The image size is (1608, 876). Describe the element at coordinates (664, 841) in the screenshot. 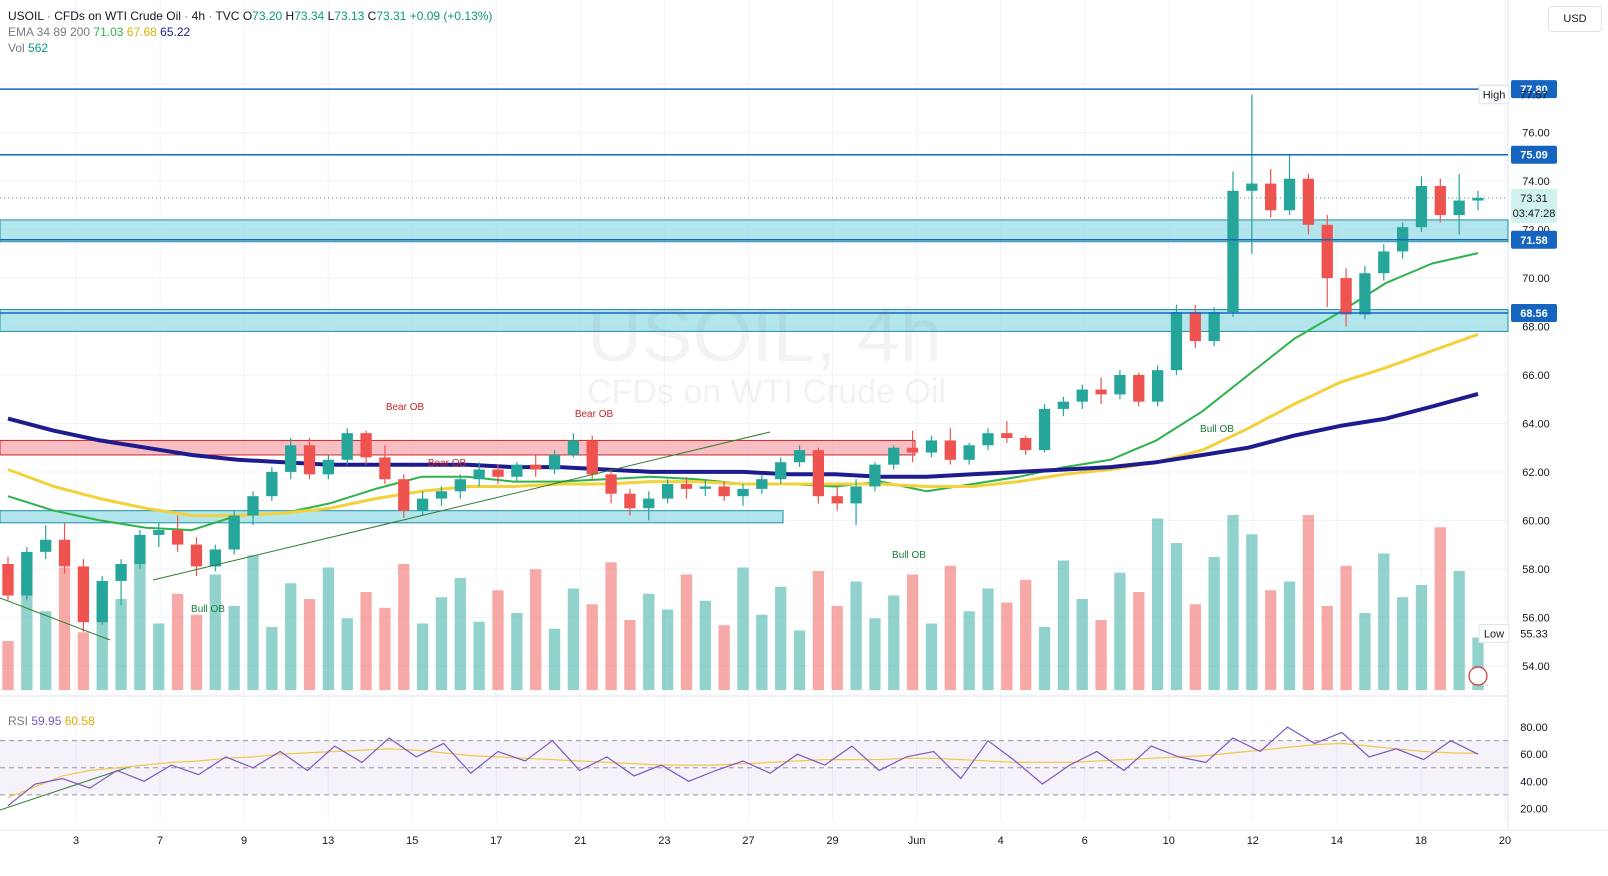

I see `time-tick-label: 23` at that location.